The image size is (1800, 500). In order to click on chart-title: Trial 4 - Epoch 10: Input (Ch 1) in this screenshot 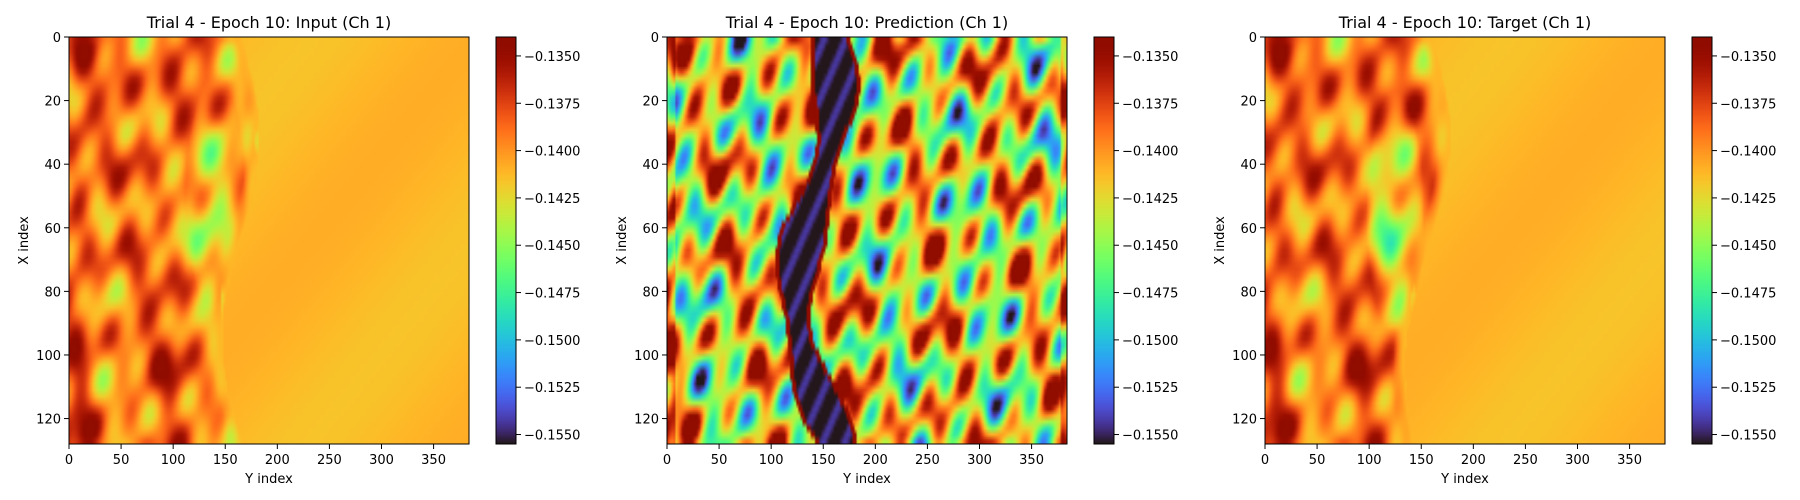, I will do `click(268, 22)`.